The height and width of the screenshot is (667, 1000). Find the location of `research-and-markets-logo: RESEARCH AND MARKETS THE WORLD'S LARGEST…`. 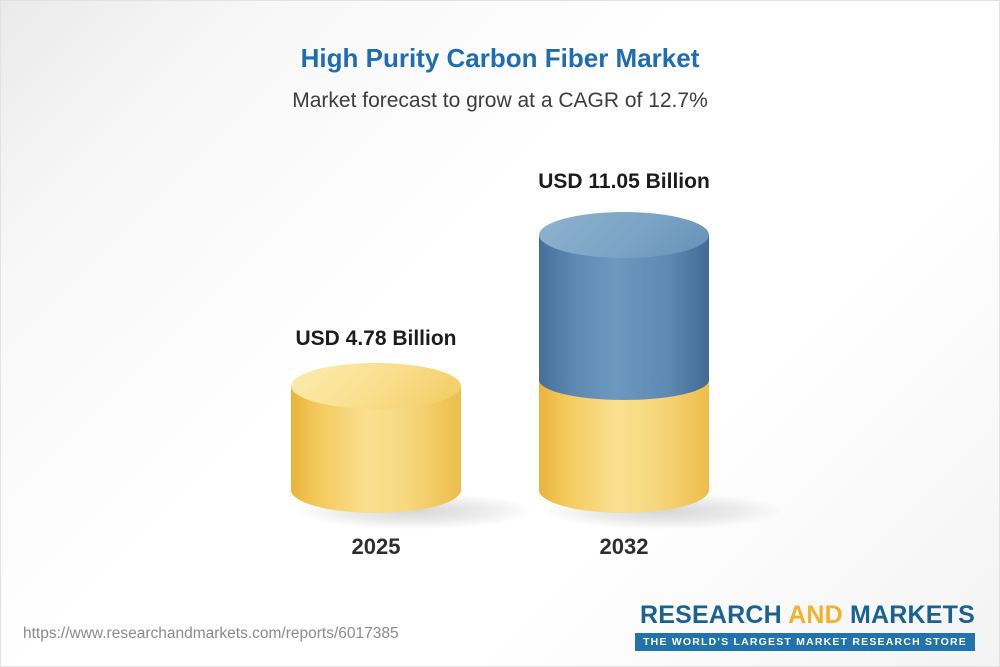

research-and-markets-logo: RESEARCH AND MARKETS THE WORLD'S LARGEST… is located at coordinates (805, 626).